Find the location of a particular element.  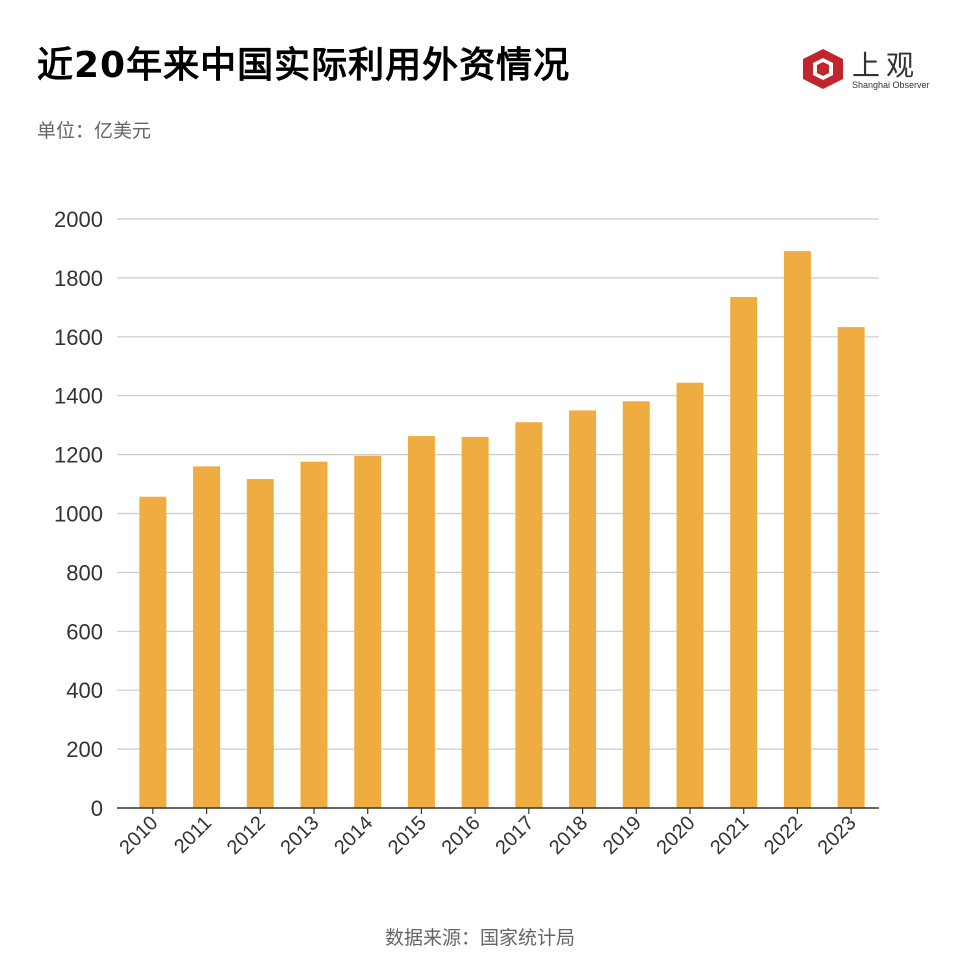

logo: 上观 Shanghai Observer is located at coordinates (866, 69).